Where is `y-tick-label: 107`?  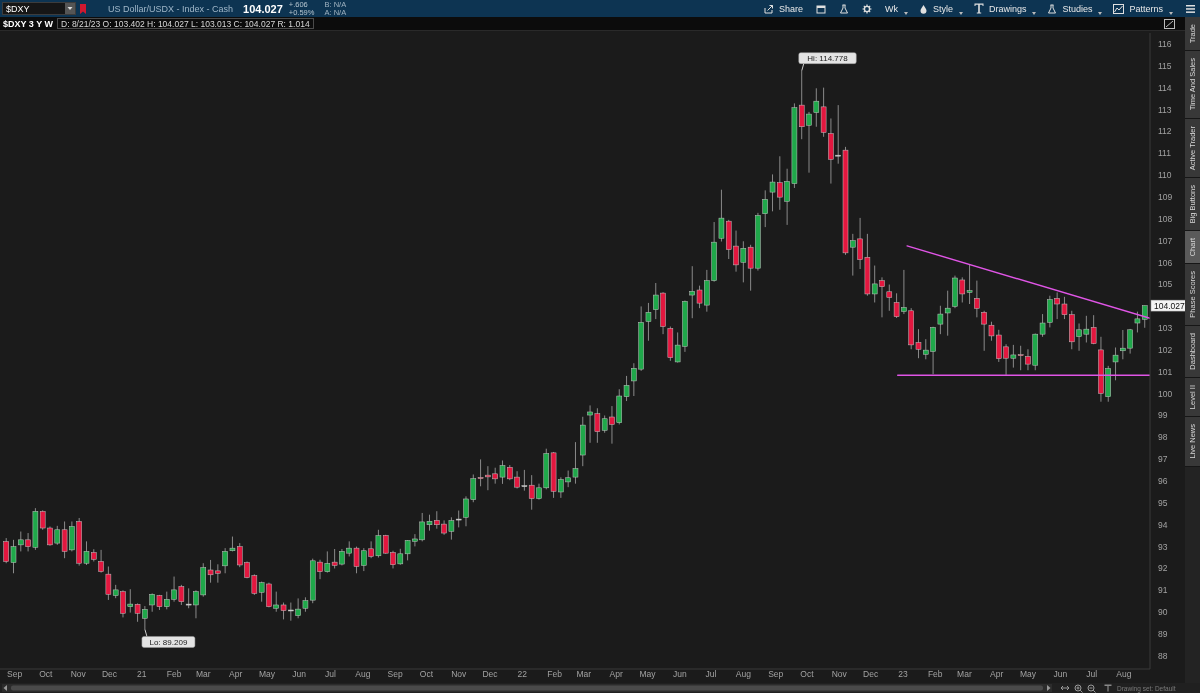 y-tick-label: 107 is located at coordinates (1165, 240).